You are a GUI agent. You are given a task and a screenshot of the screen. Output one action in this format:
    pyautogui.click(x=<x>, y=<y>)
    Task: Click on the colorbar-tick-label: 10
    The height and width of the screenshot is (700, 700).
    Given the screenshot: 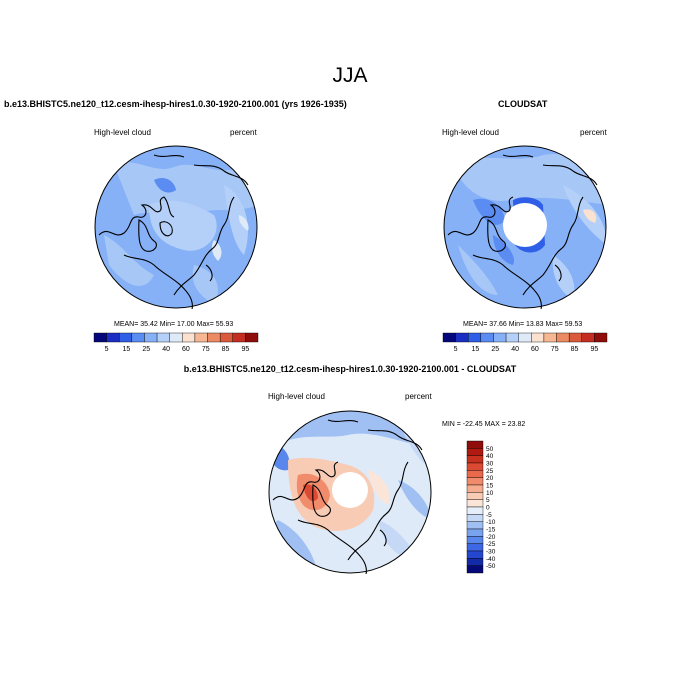 What is the action you would take?
    pyautogui.click(x=490, y=493)
    